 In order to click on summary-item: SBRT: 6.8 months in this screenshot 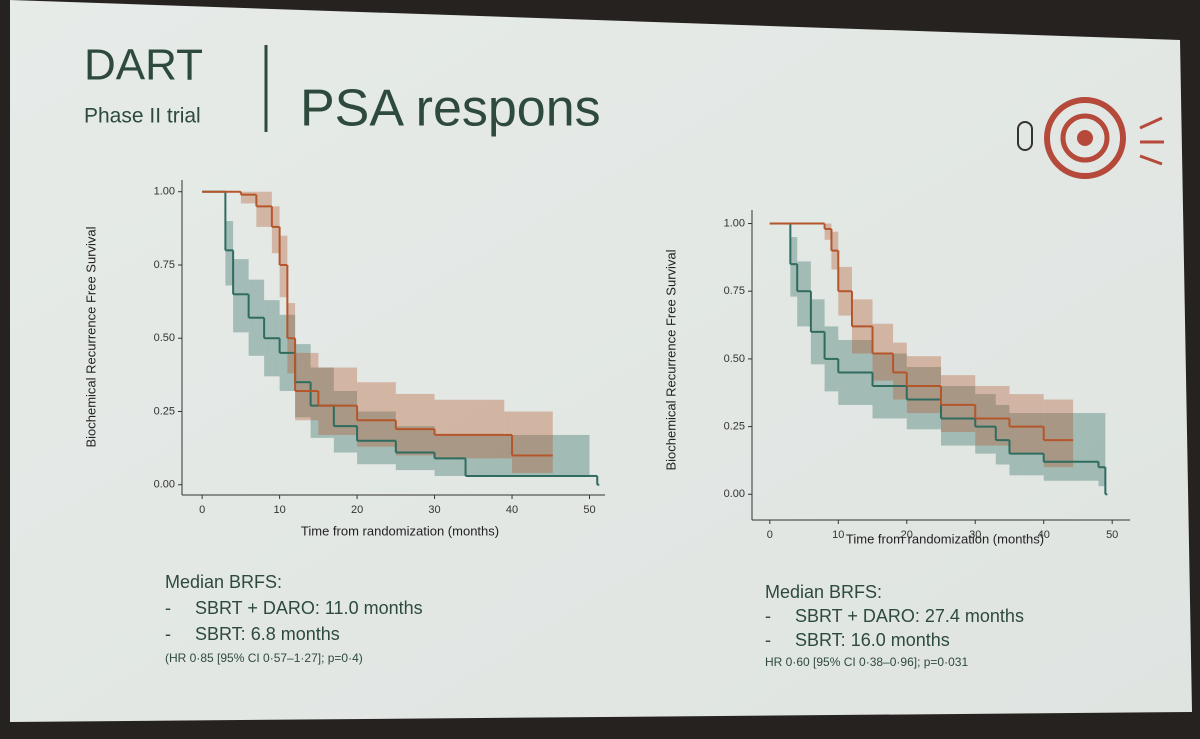, I will do `click(267, 634)`.